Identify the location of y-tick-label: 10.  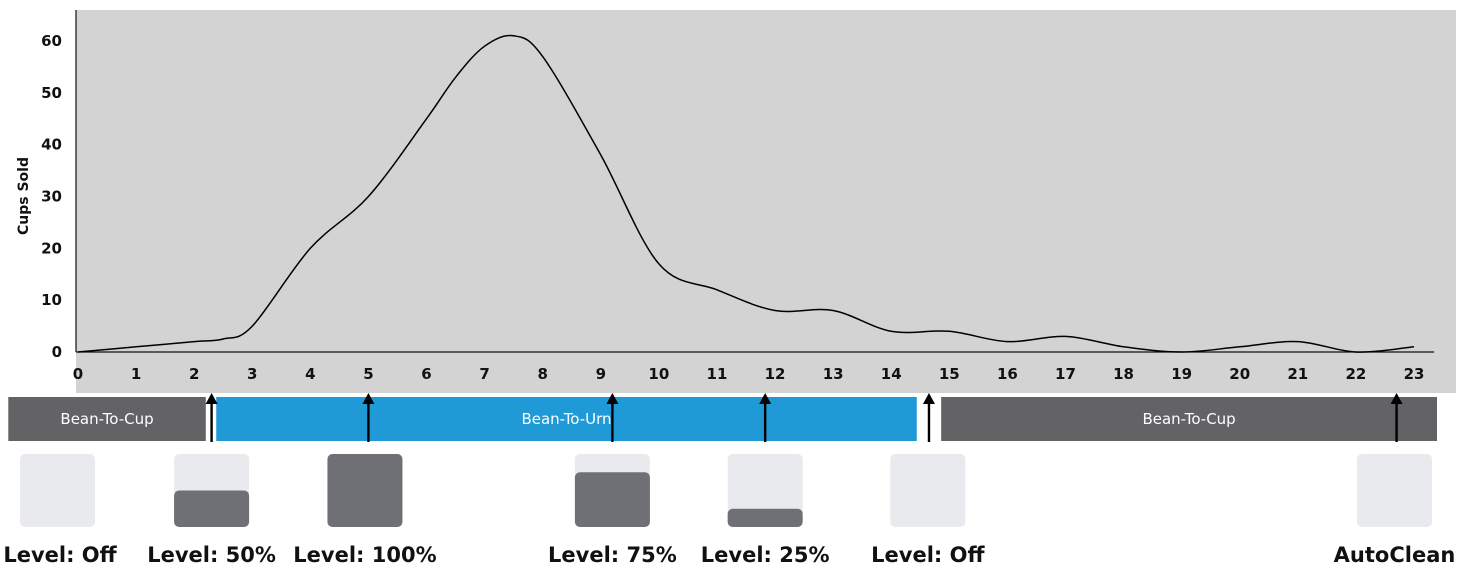
(51, 300).